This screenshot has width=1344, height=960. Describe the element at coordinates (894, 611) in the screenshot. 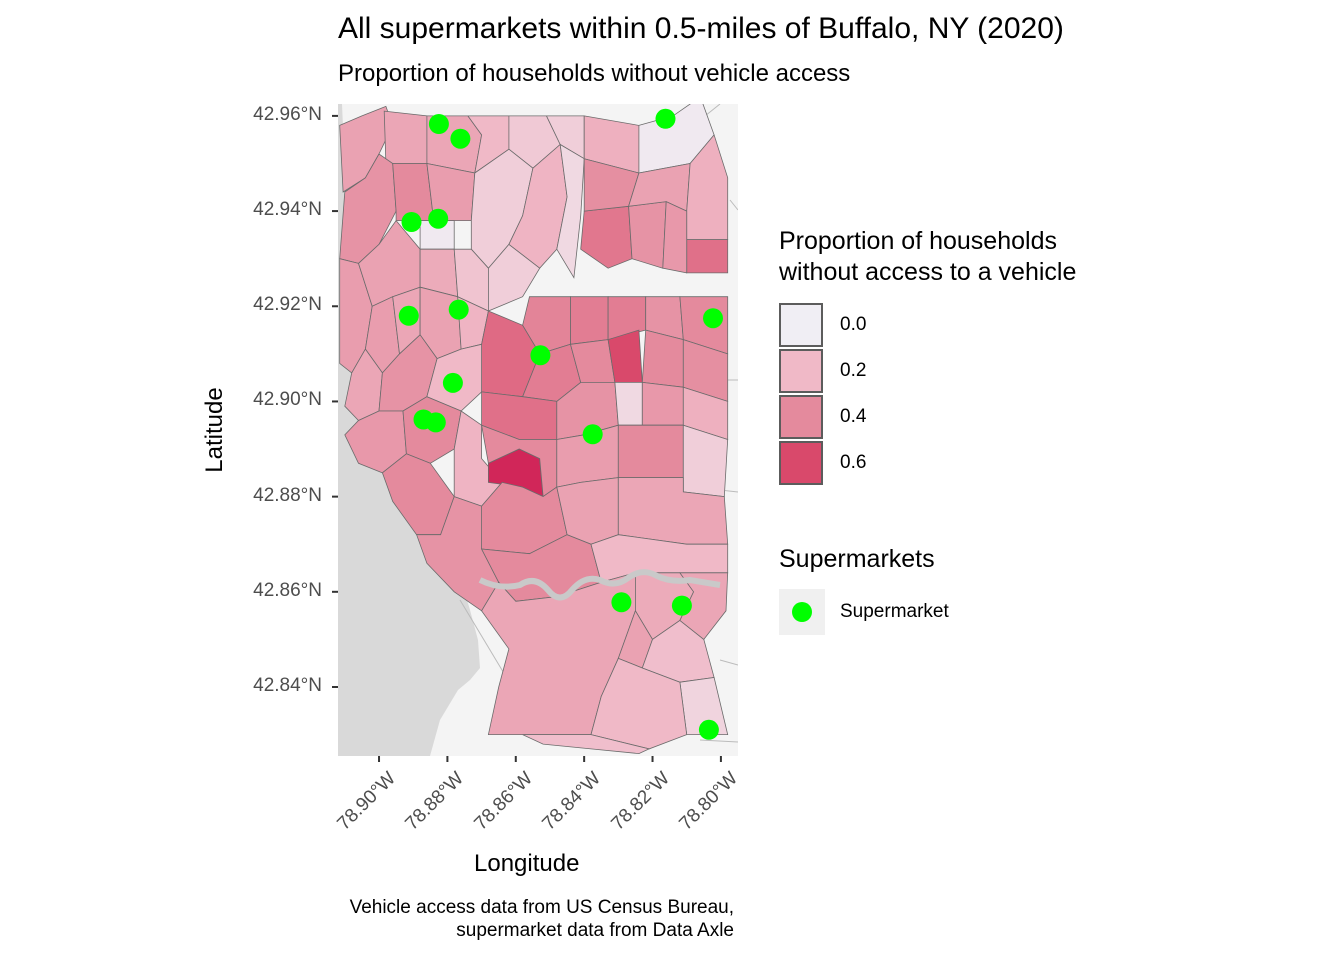

I see `point-legend-label: Supermarket` at that location.